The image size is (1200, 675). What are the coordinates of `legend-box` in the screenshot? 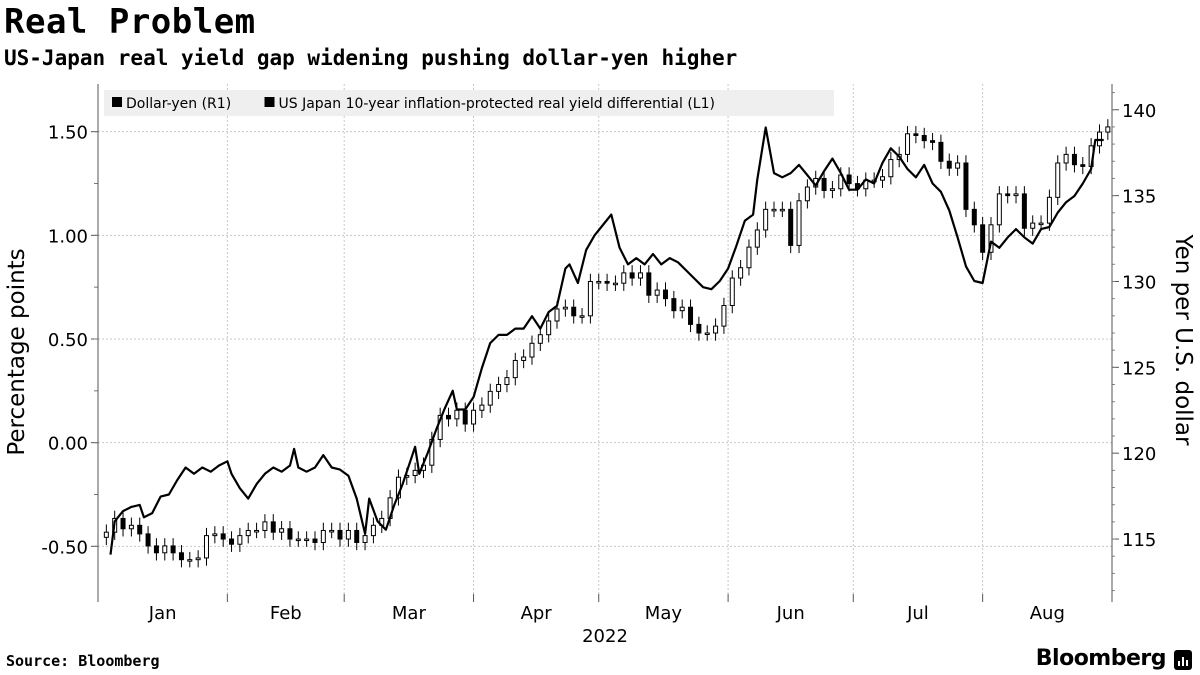 It's located at (469, 103).